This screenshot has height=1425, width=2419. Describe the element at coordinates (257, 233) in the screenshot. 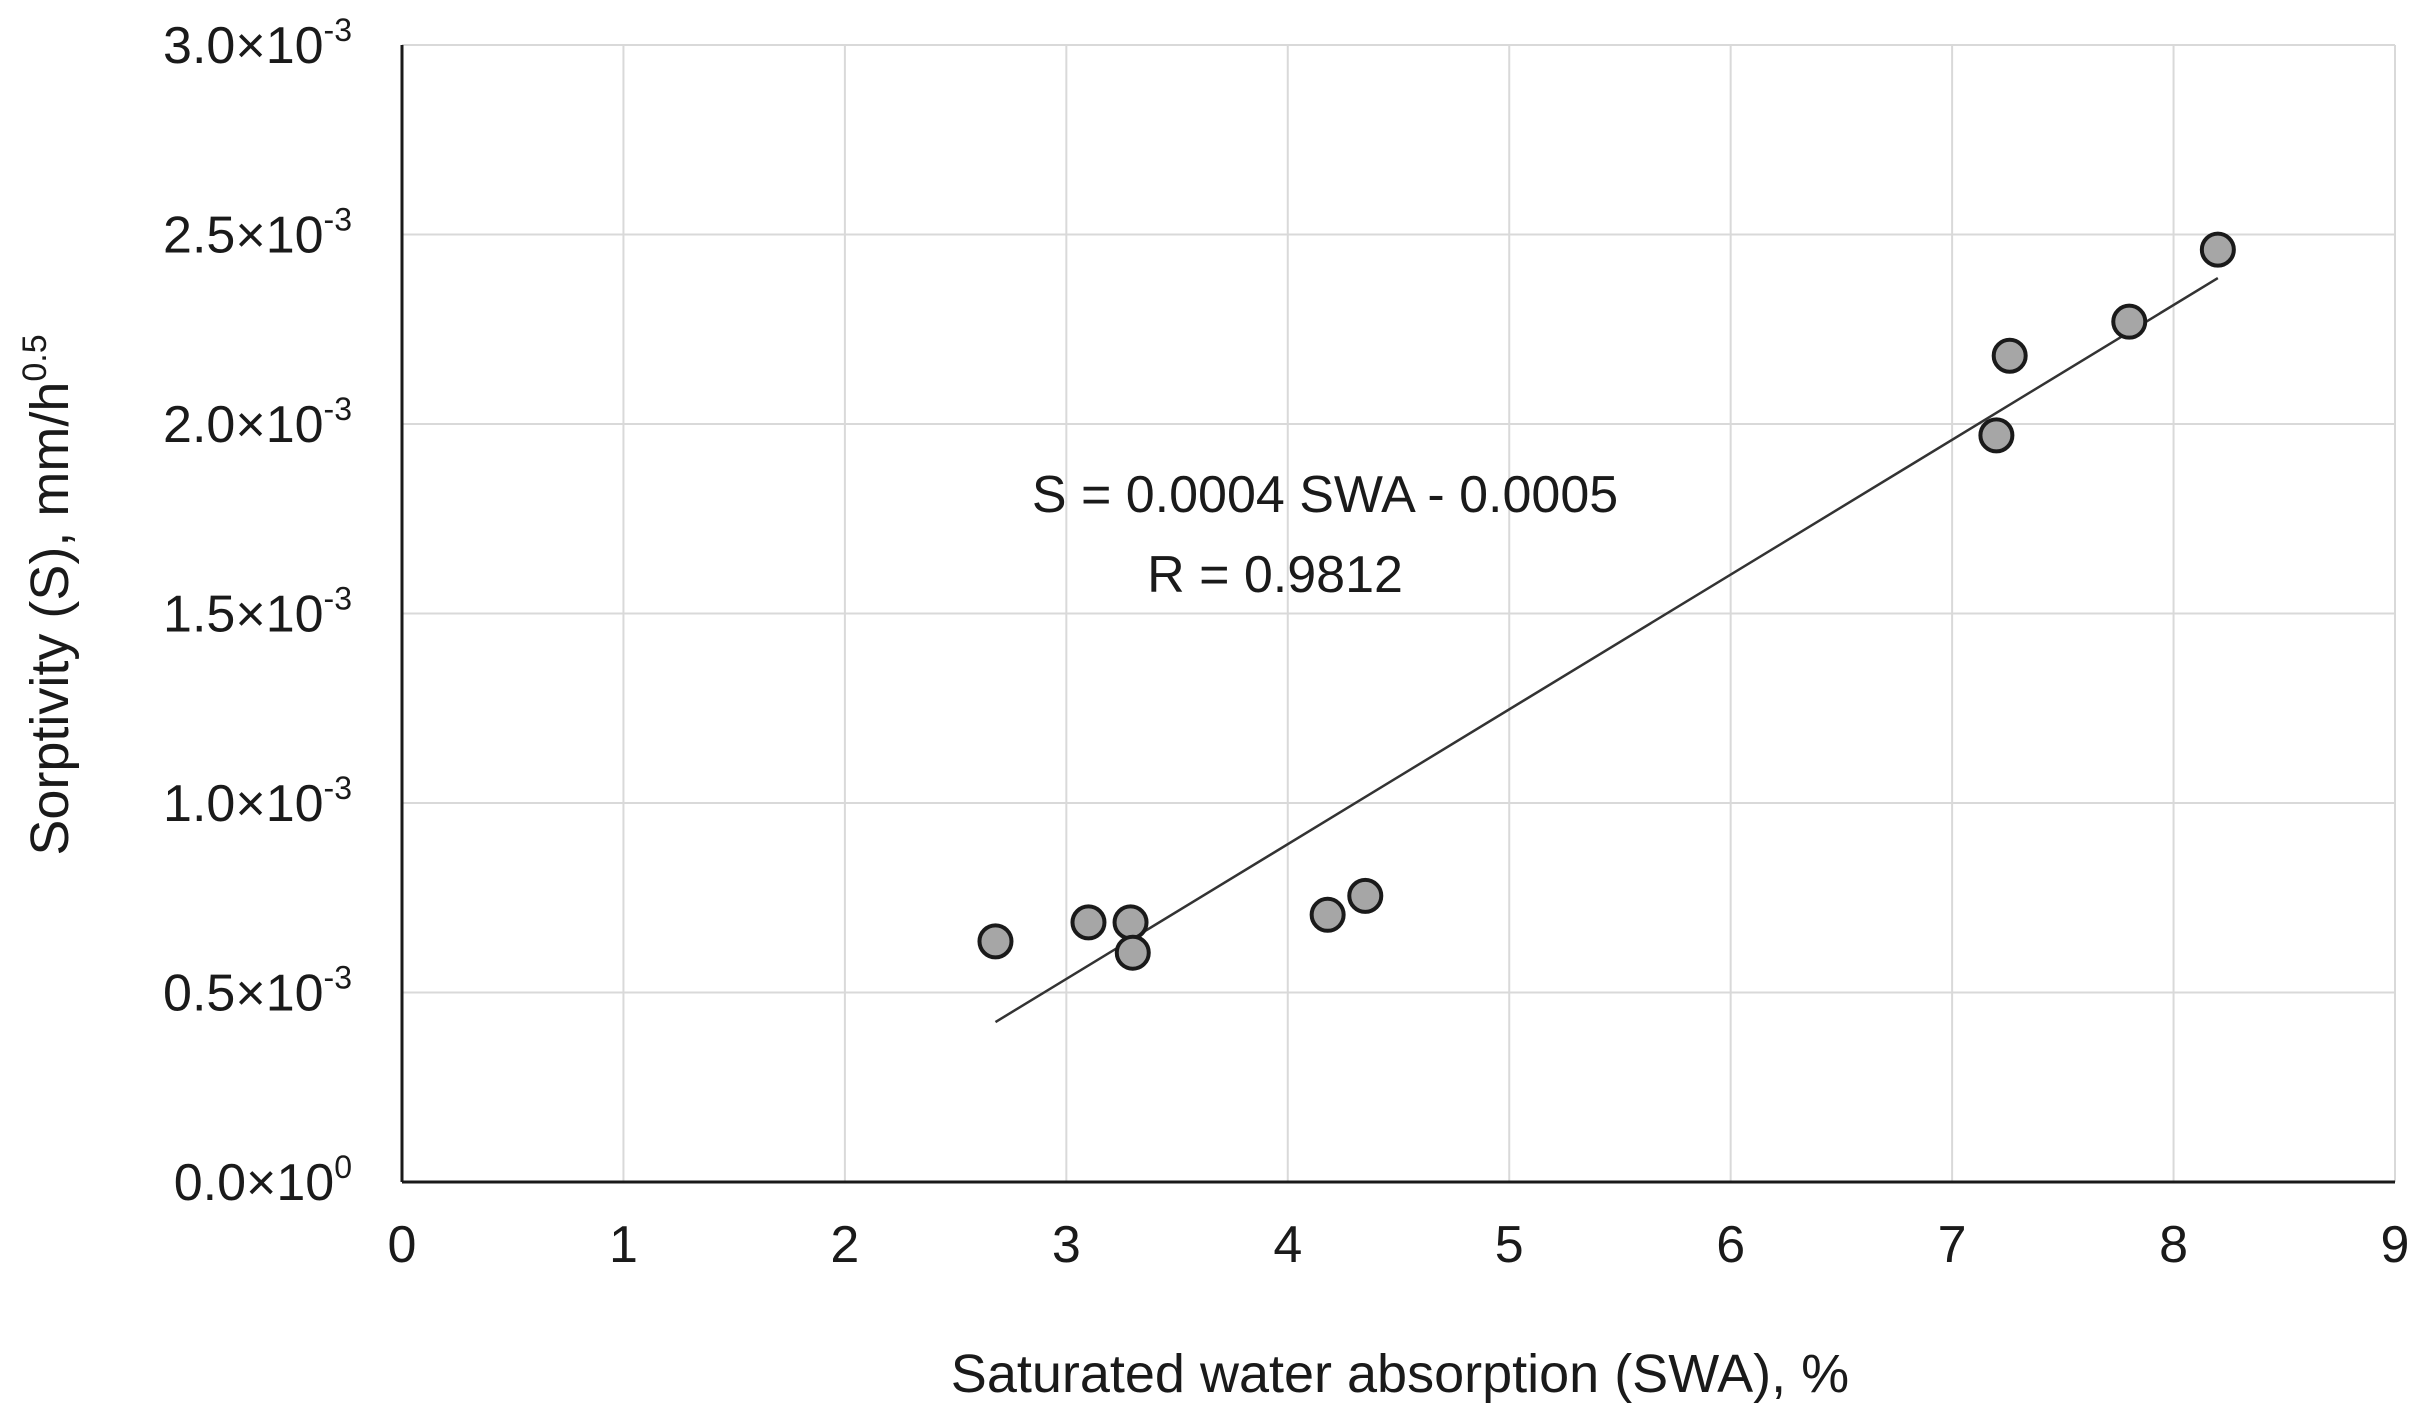

I see `y-tick-label: 2.5×10⁻³` at that location.